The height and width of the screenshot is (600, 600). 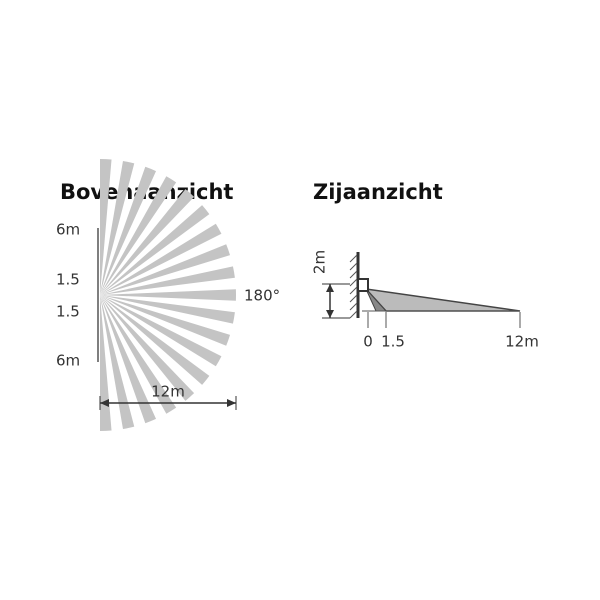 What do you see at coordinates (353, 286) in the screenshot?
I see `wall-hatch` at bounding box center [353, 286].